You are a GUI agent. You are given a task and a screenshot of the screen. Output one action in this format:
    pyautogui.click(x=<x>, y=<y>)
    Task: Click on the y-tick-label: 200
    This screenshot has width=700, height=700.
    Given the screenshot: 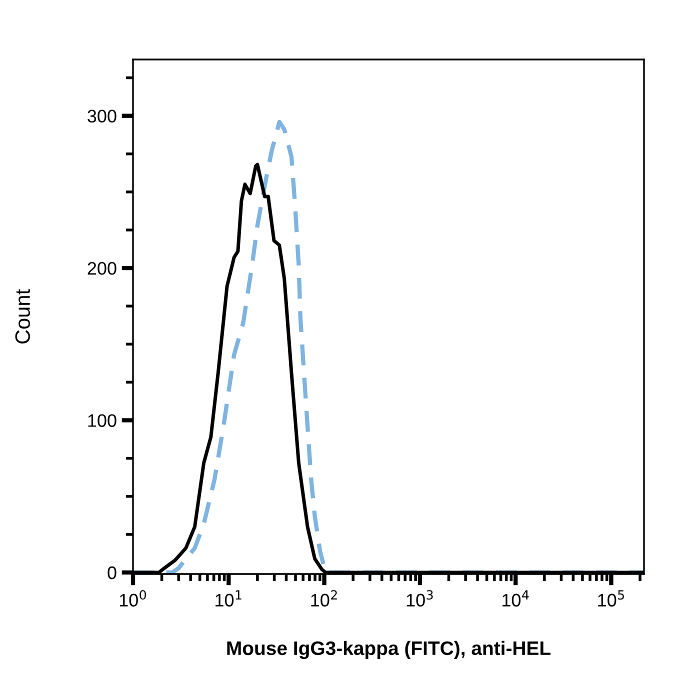 What is the action you would take?
    pyautogui.click(x=102, y=268)
    